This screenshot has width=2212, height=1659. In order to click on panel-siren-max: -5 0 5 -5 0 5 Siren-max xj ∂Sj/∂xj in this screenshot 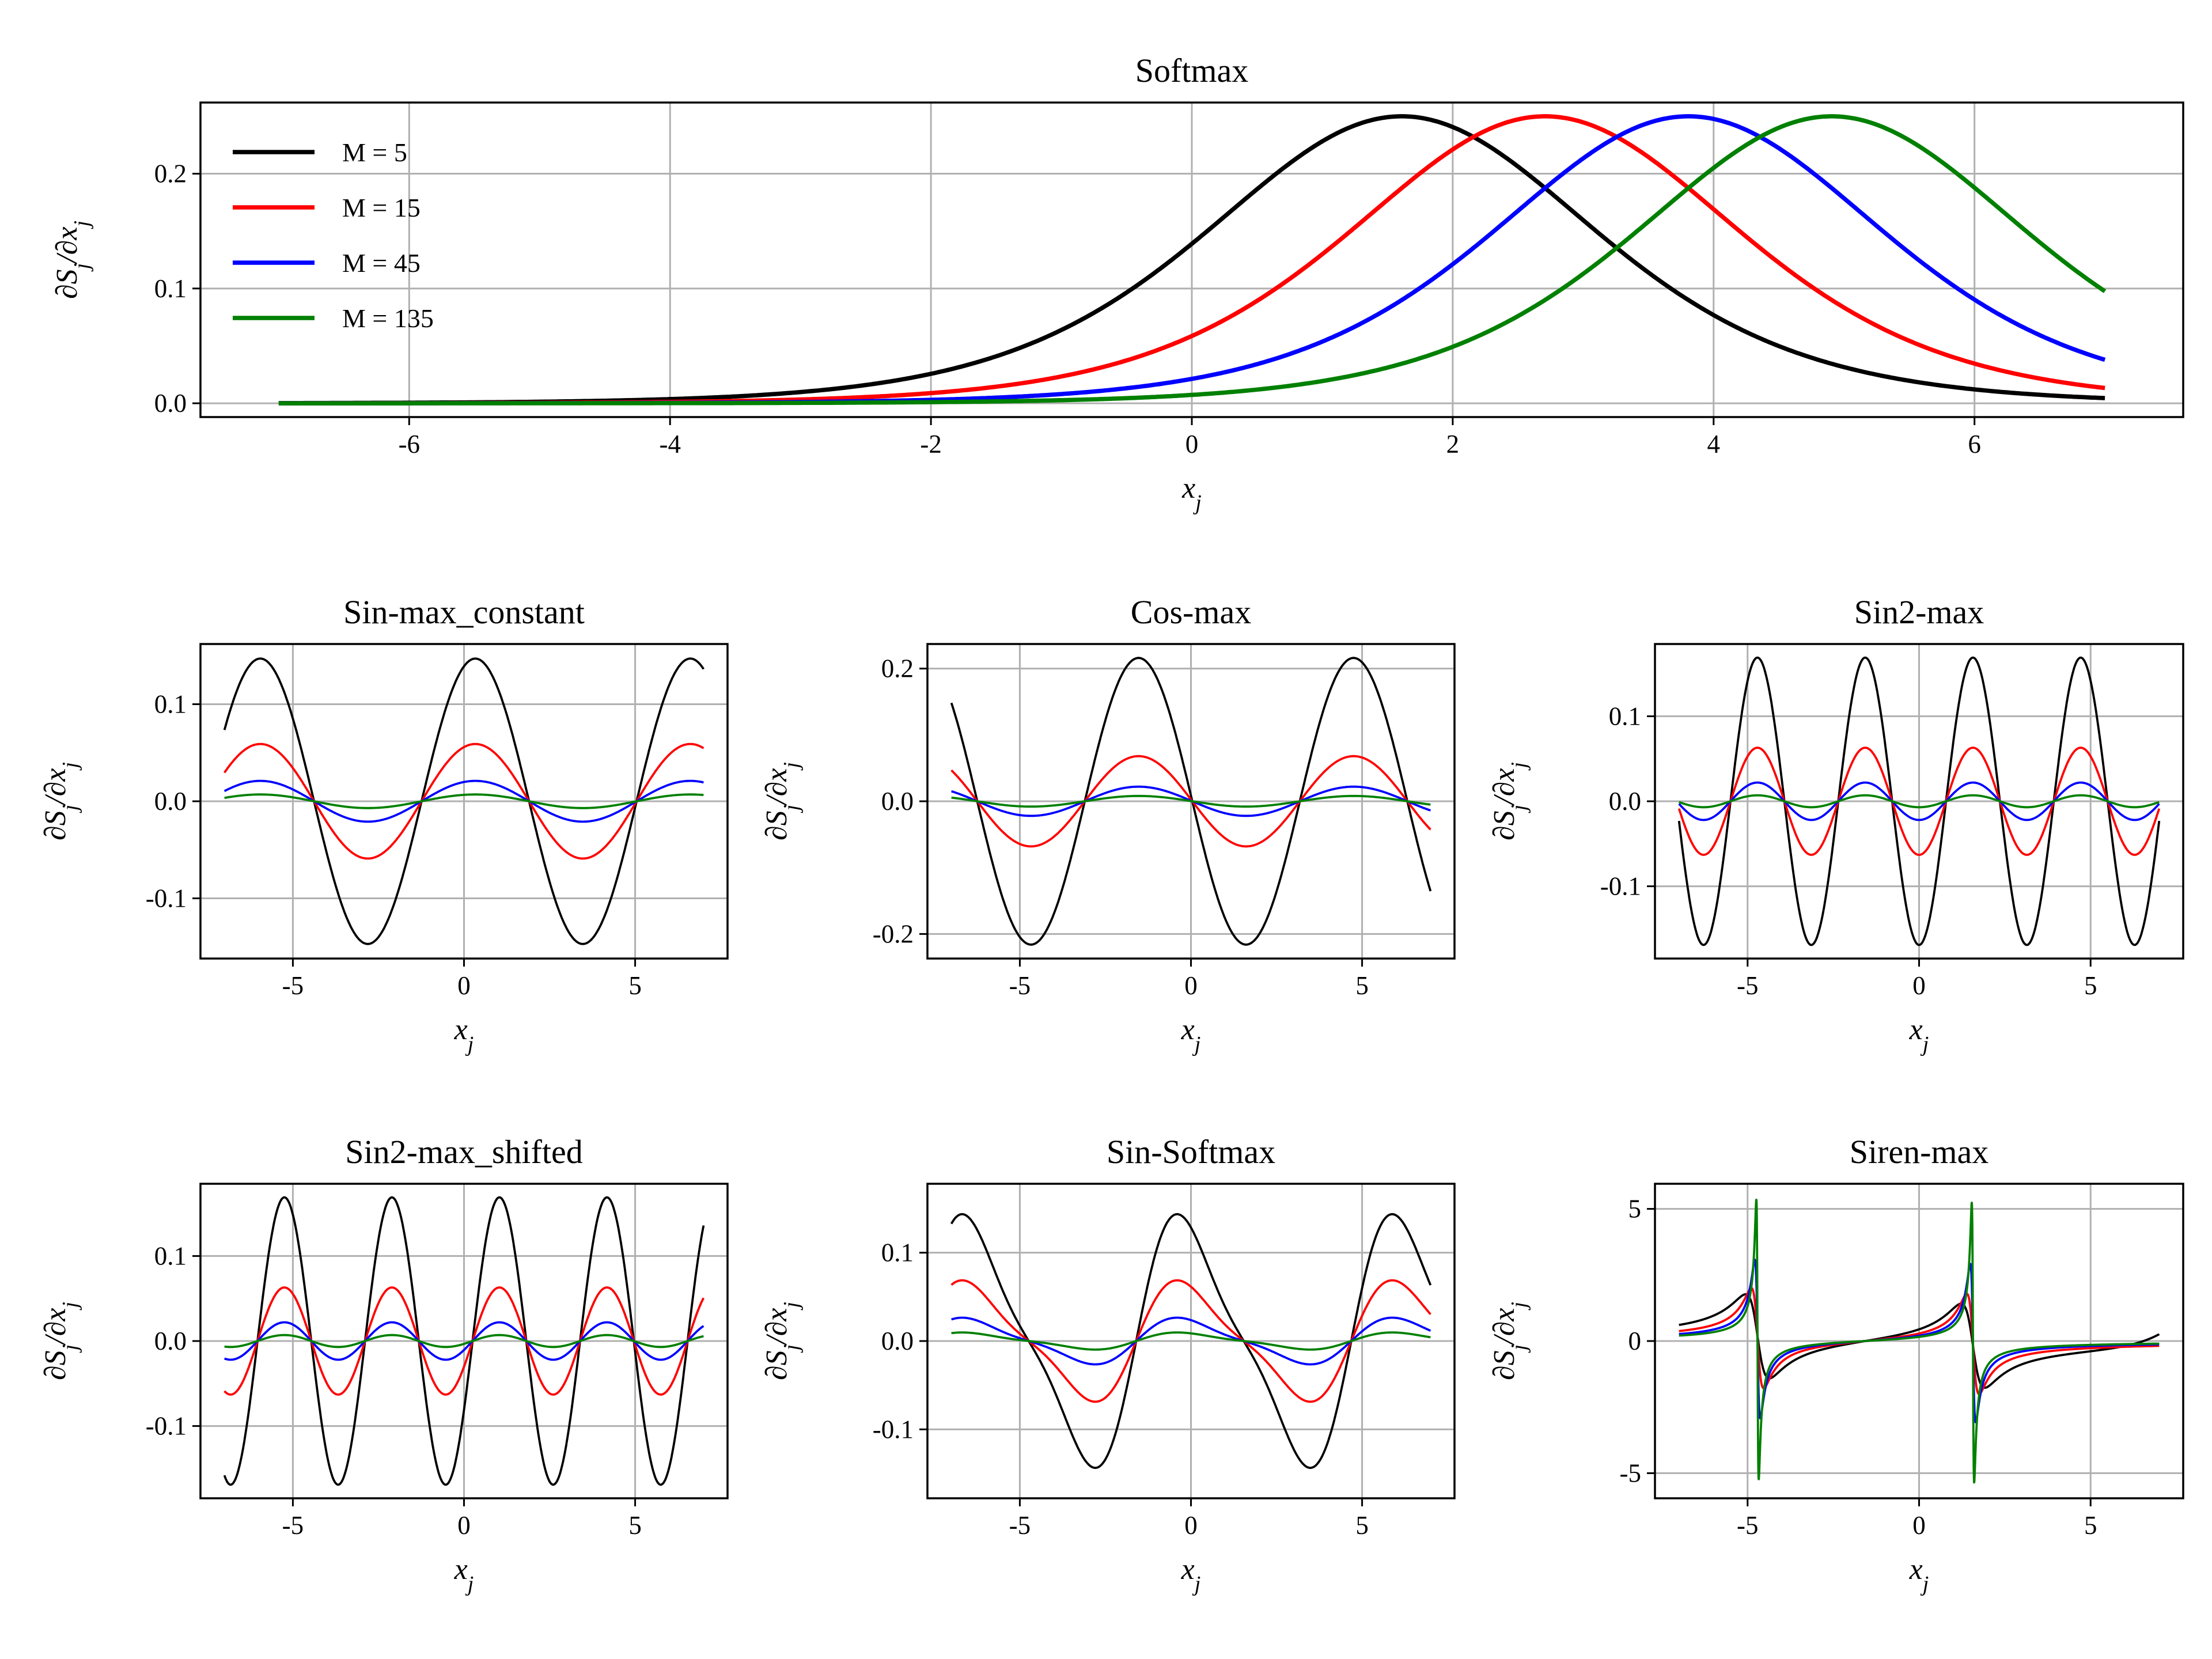, I will do `click(1836, 1364)`.